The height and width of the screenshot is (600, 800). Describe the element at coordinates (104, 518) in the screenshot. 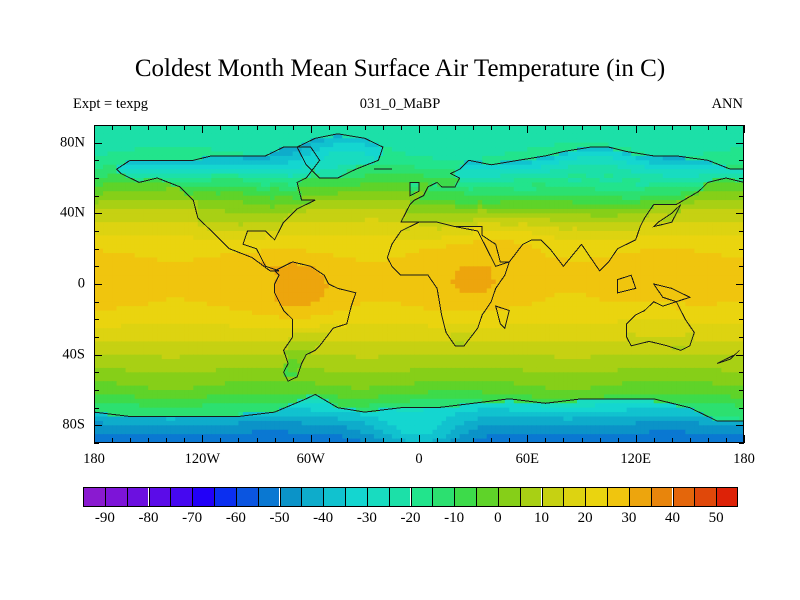

I see `colorbar-tick-label: -90` at that location.